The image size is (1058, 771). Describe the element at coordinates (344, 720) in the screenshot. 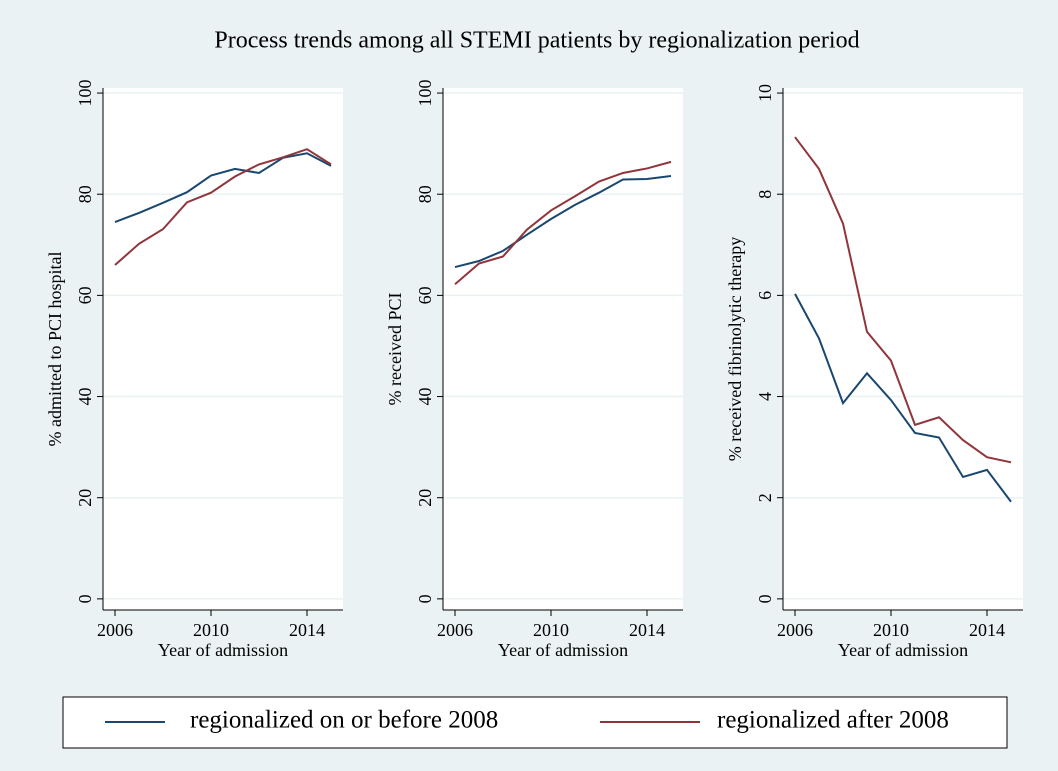

I see `legend-label: regionalized on or before 2008` at that location.